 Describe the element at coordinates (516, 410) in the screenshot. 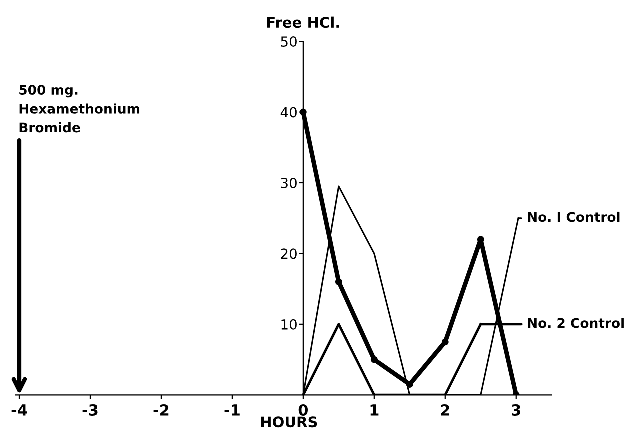

I see `x-tick-label: 3` at that location.